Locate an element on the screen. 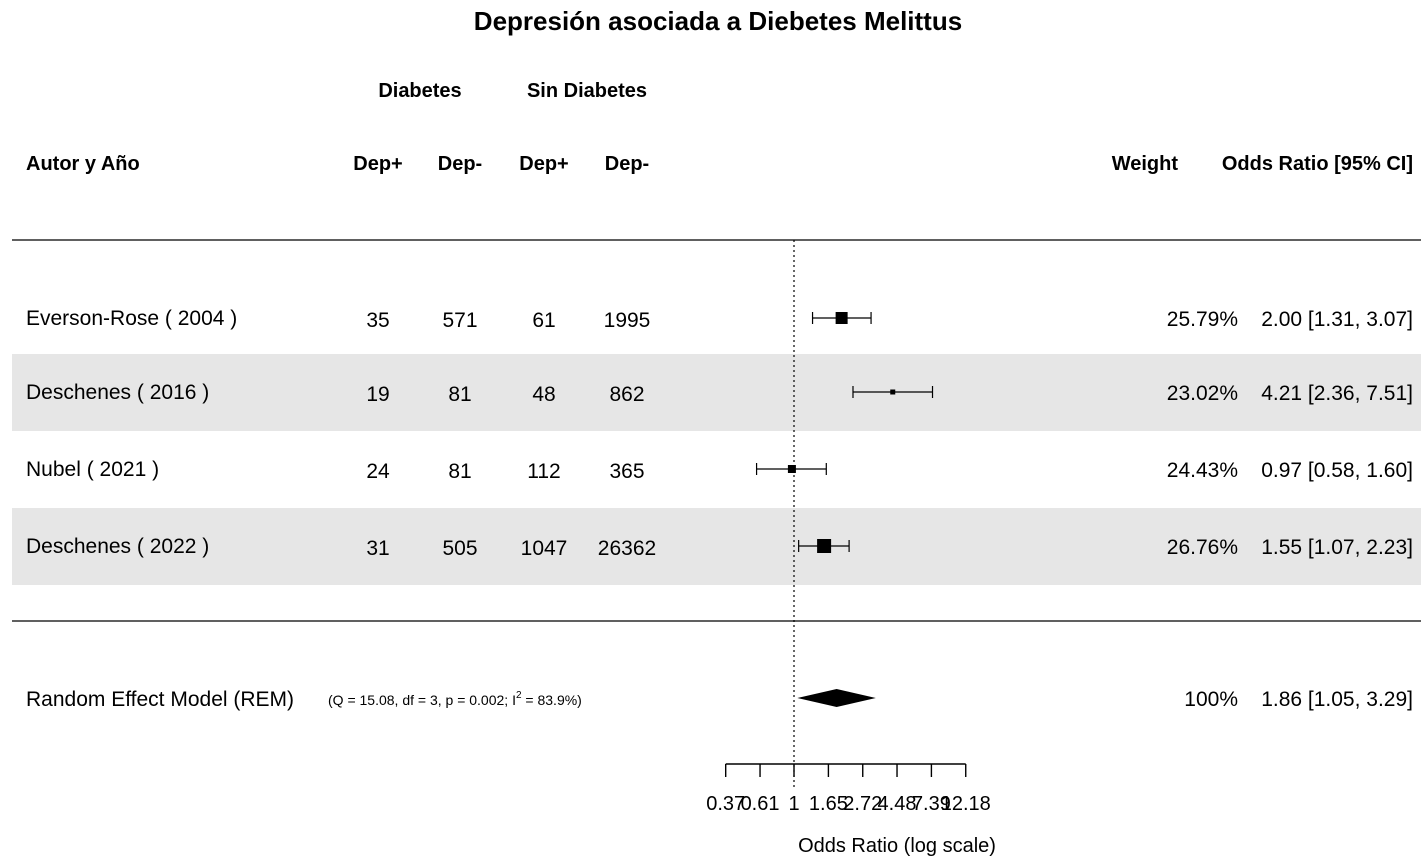 This screenshot has width=1421, height=858. study-weight: 25.79% is located at coordinates (1202, 319).